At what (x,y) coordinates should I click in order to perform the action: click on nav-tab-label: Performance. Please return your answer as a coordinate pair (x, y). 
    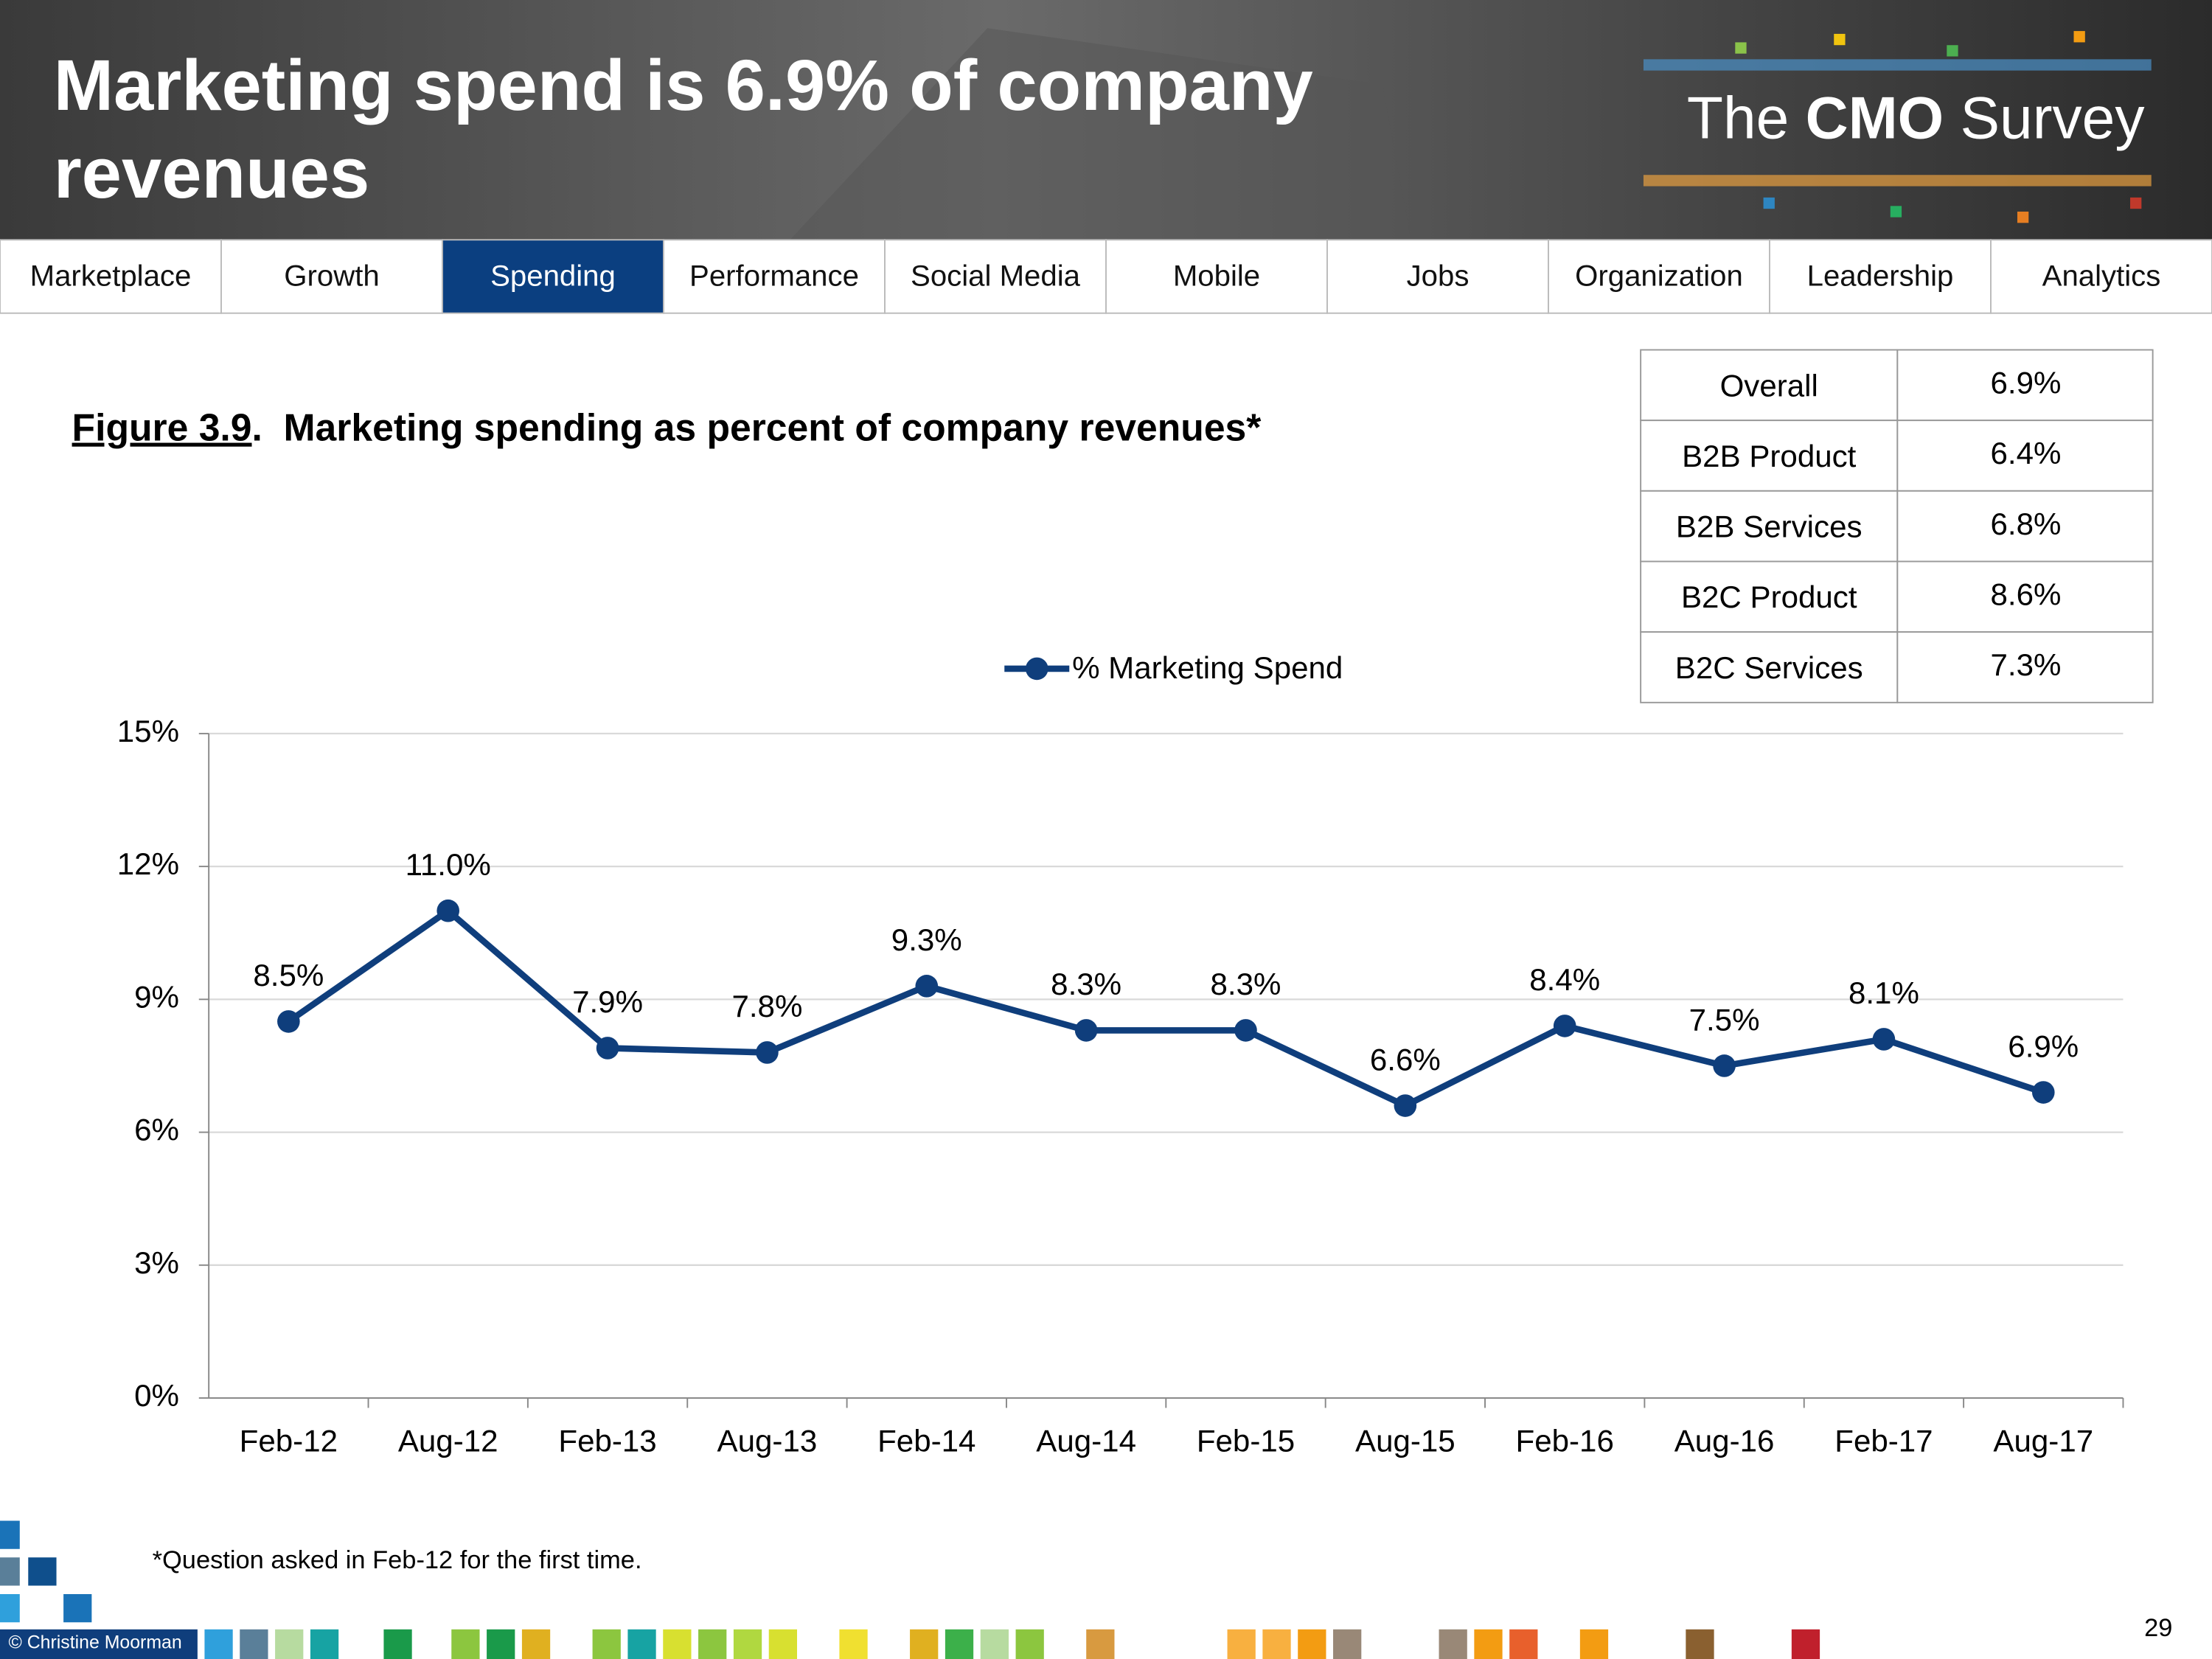
    Looking at the image, I should click on (774, 276).